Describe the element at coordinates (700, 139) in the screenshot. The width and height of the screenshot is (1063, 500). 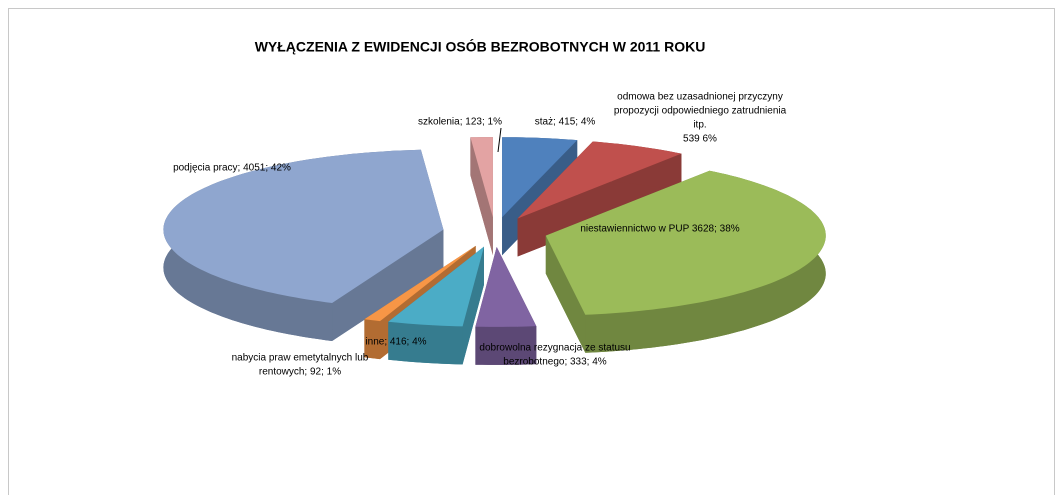
I see `data-label: 539 6%` at that location.